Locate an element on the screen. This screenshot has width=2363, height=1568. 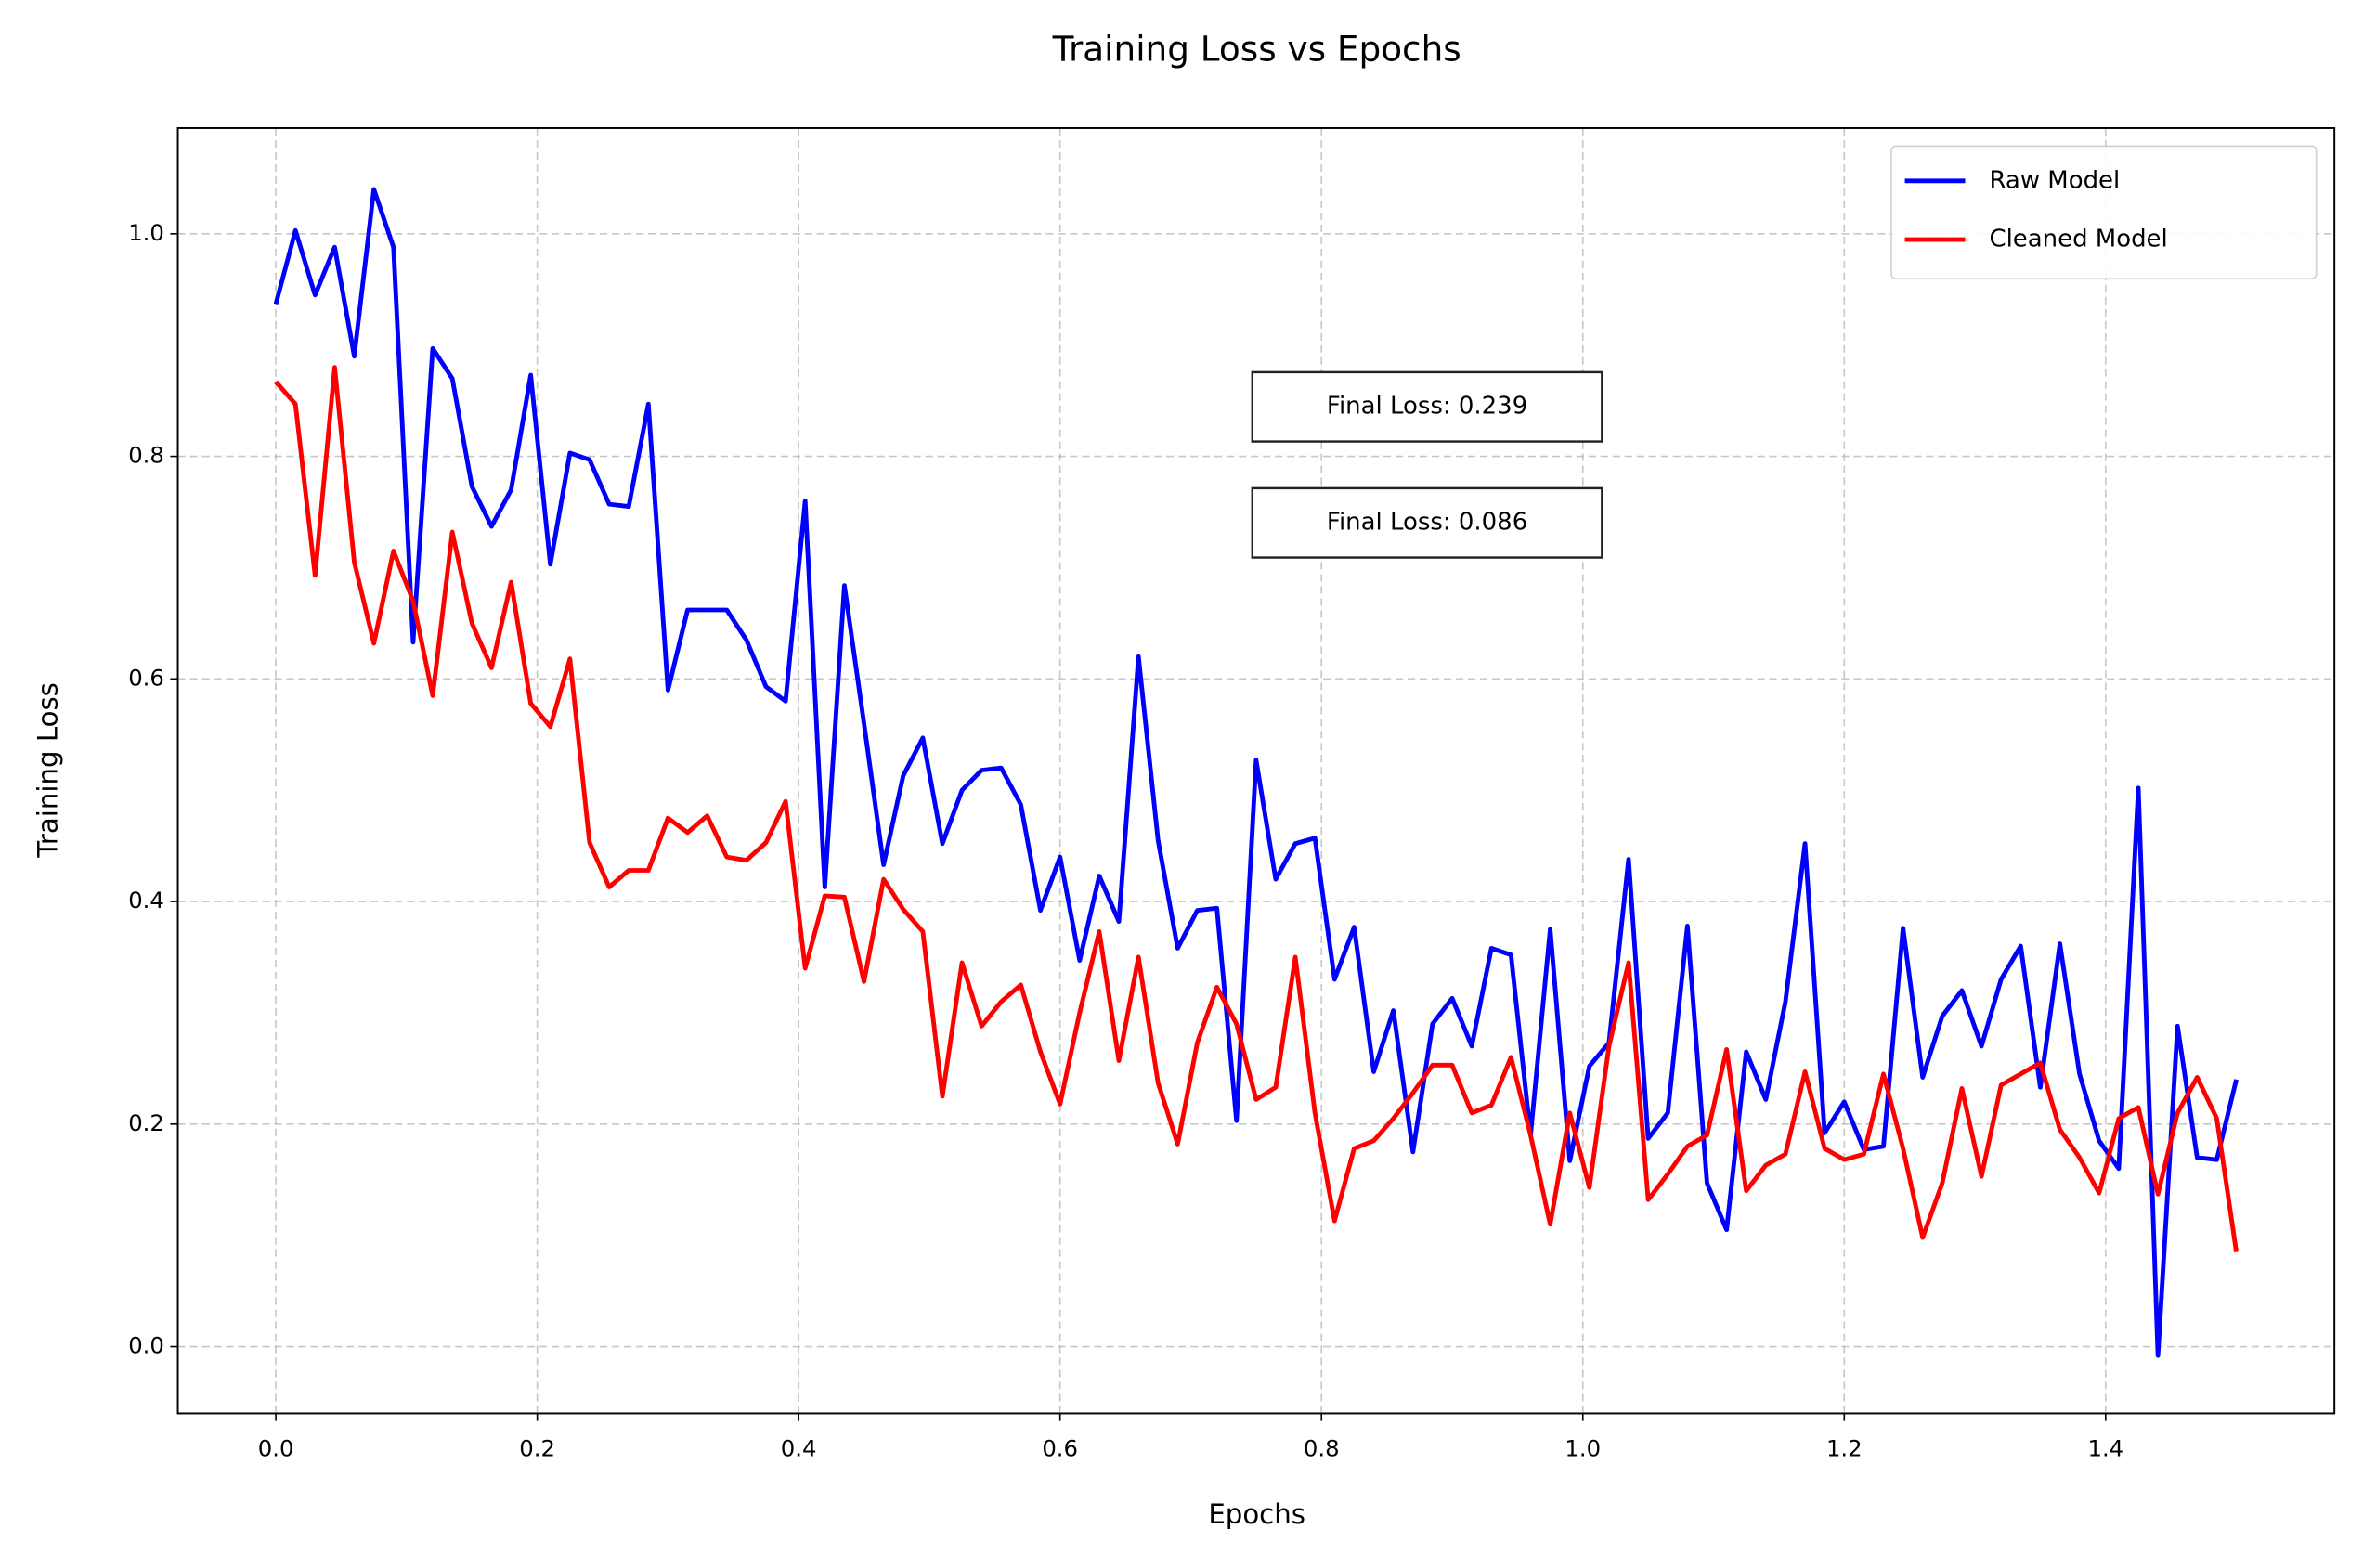
x-tick-label: 1.0 is located at coordinates (1583, 1448).